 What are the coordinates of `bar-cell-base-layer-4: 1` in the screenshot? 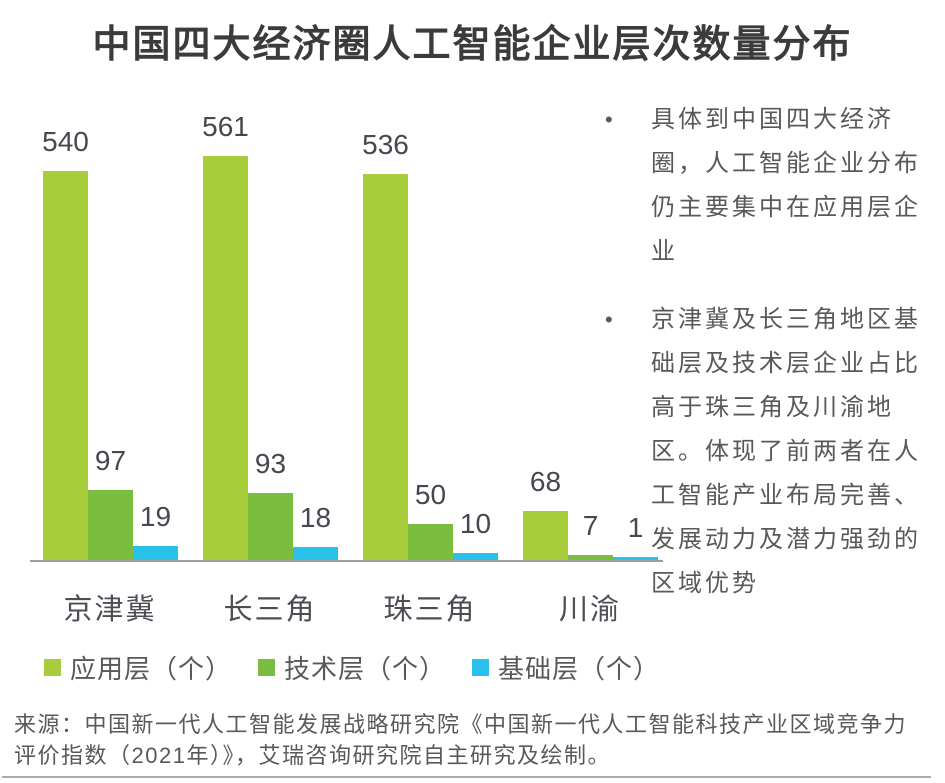 It's located at (635, 537).